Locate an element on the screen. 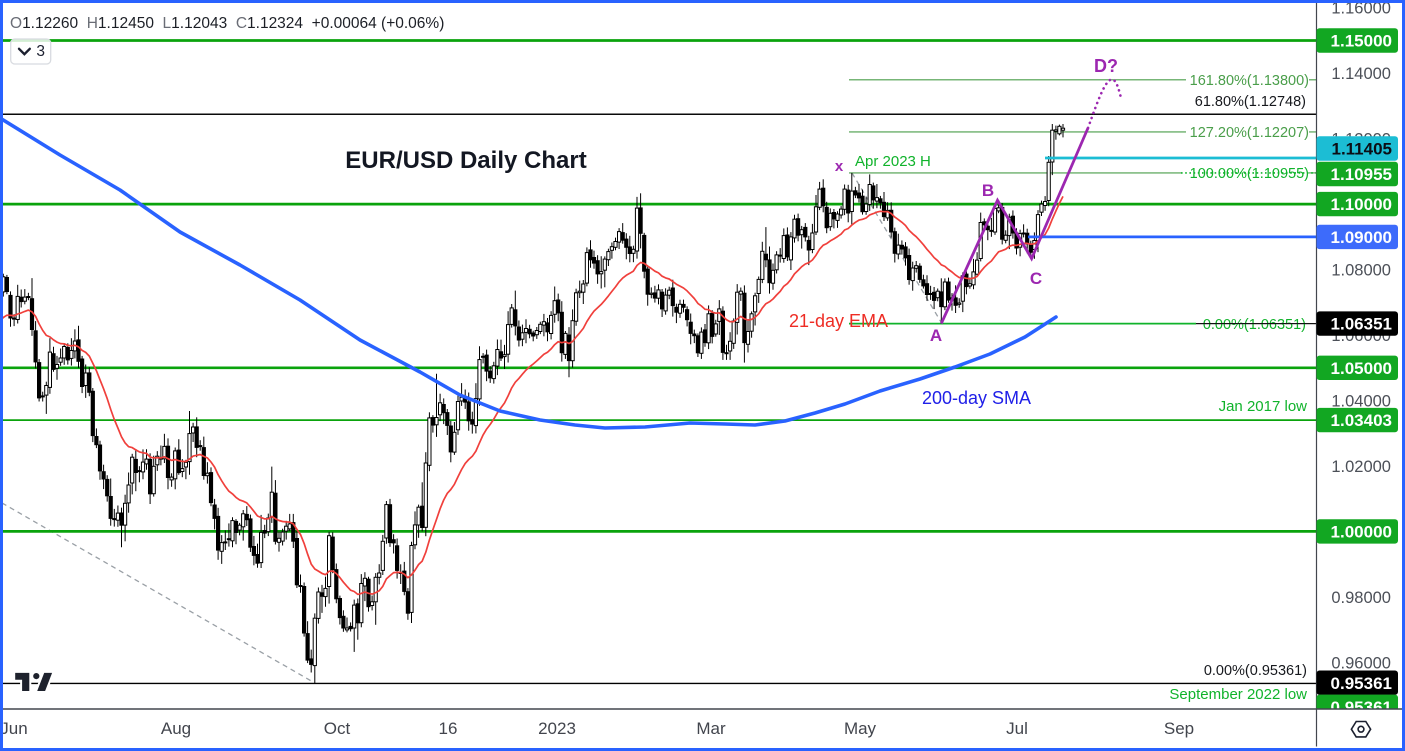 This screenshot has height=751, width=1405. svg-text: 1.05000 is located at coordinates (1361, 368).